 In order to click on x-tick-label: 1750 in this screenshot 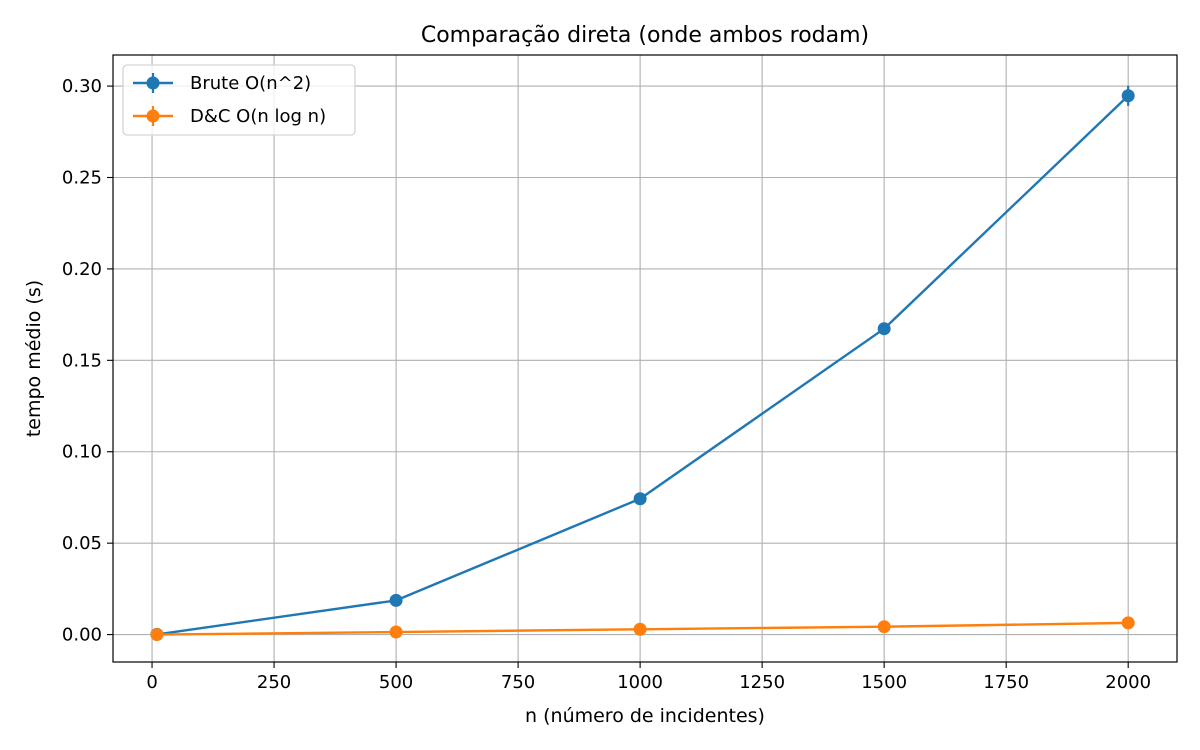, I will do `click(1006, 682)`.